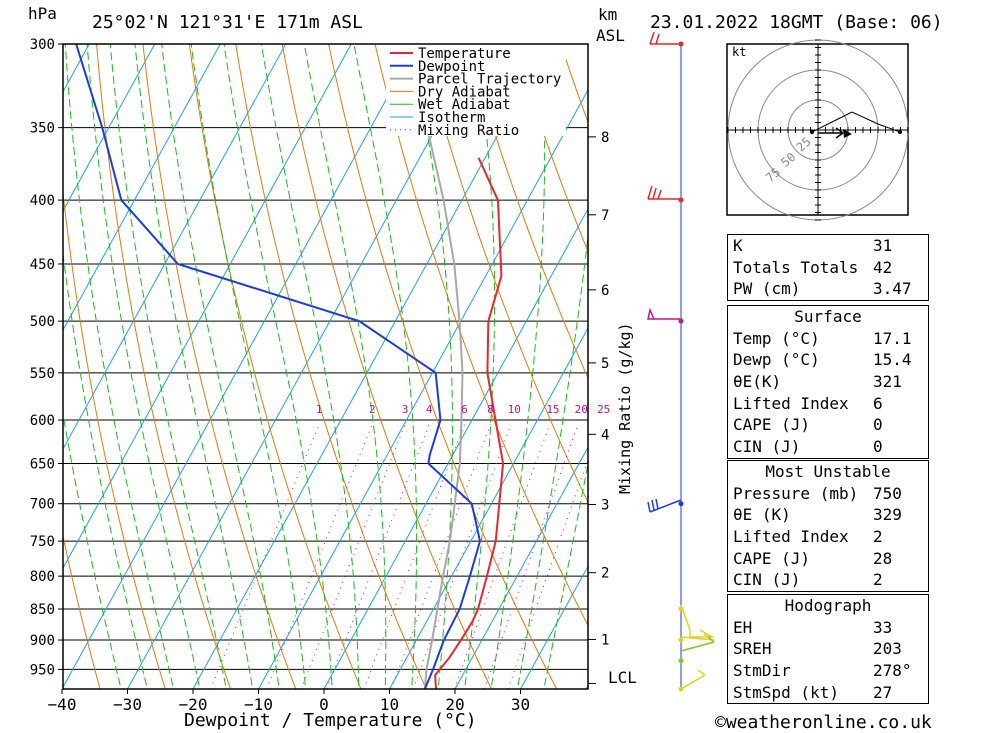  Describe the element at coordinates (883, 627) in the screenshot. I see `index-value: 33` at that location.